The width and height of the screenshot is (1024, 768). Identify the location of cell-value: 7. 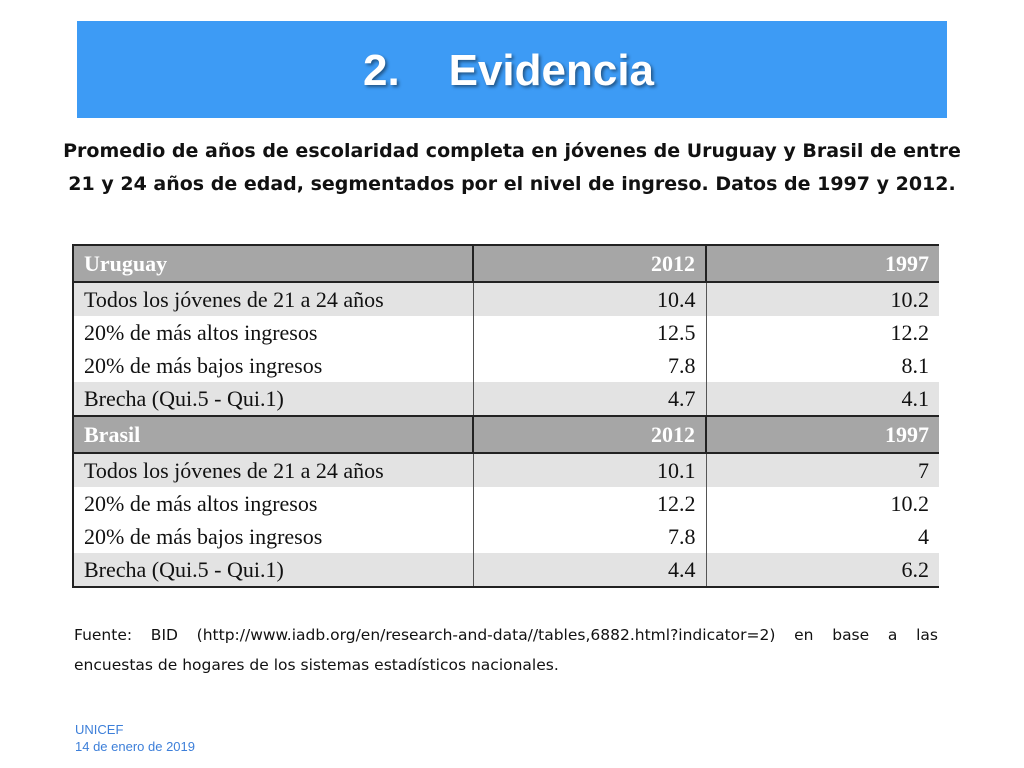
(822, 469).